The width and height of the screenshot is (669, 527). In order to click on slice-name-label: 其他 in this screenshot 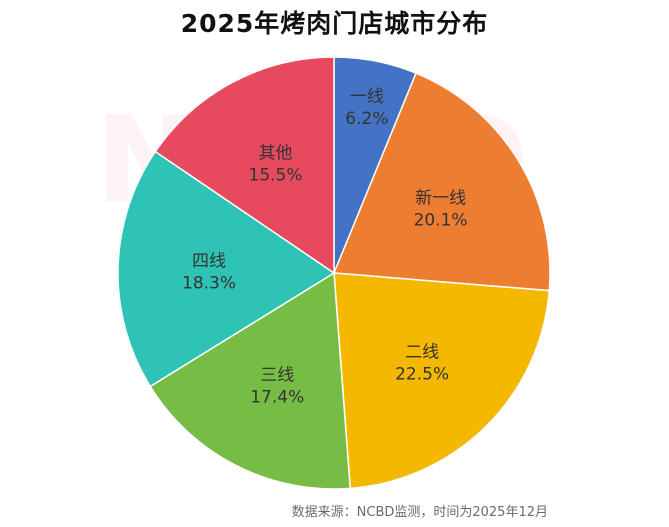, I will do `click(276, 154)`.